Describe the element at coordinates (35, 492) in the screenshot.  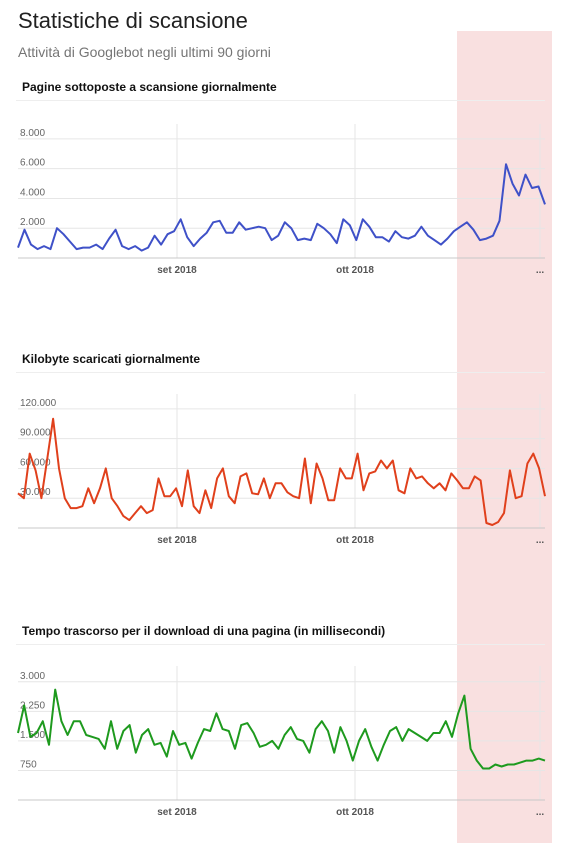
I see `y-tick-label: 30.000` at that location.